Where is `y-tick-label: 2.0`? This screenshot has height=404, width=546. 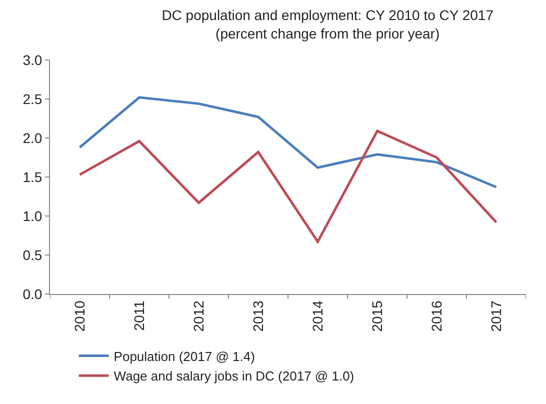
y-tick-label: 2.0 is located at coordinates (32, 138).